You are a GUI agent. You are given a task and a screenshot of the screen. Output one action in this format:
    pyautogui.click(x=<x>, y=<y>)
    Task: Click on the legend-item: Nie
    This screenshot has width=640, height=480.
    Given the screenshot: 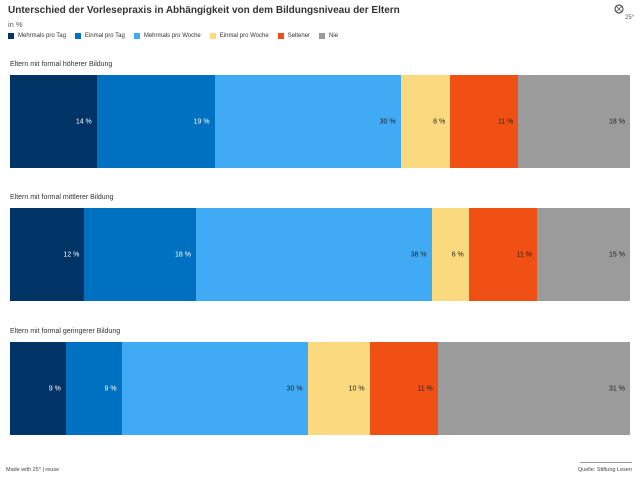 What is the action you would take?
    pyautogui.click(x=328, y=36)
    